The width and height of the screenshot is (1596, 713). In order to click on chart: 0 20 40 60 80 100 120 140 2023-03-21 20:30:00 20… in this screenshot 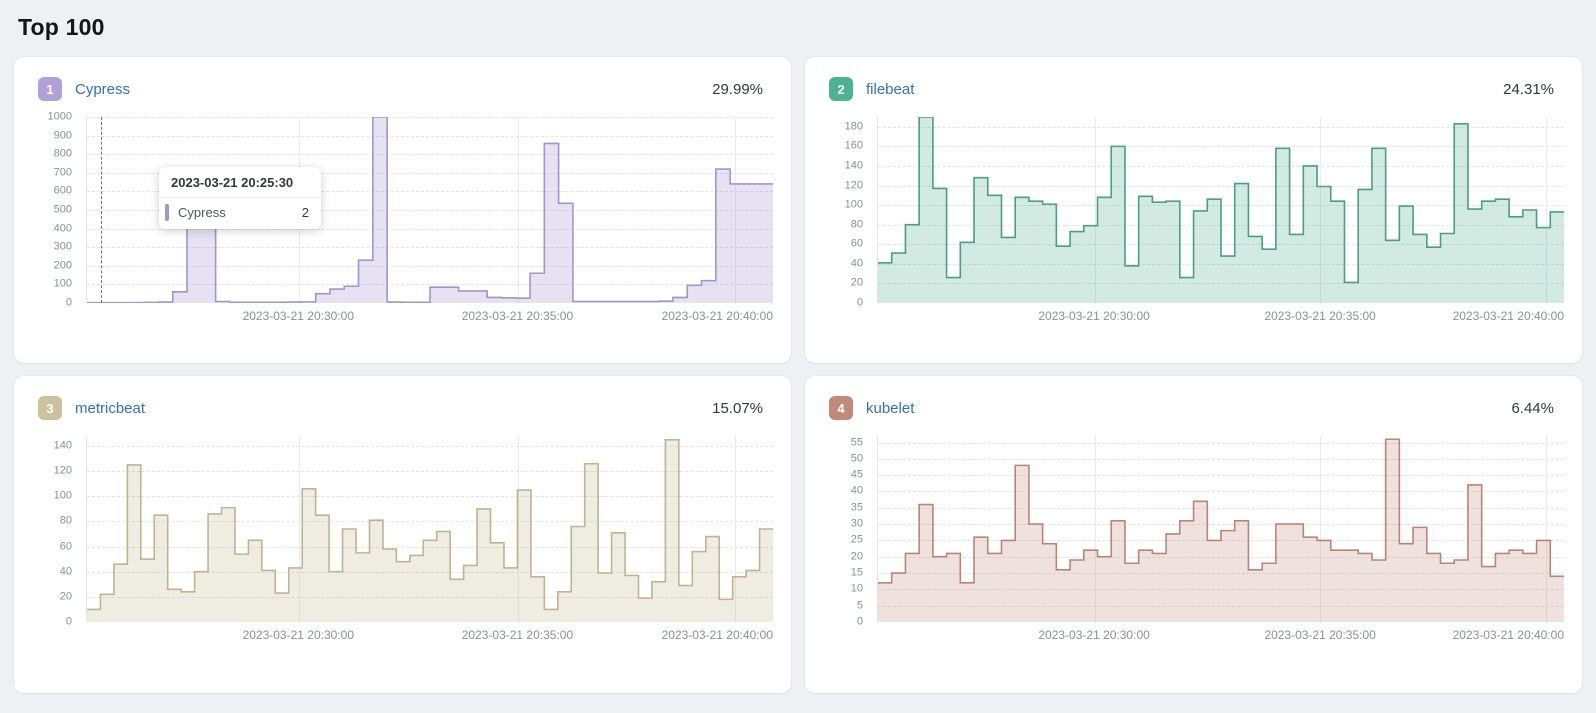, I will do `click(406, 548)`.